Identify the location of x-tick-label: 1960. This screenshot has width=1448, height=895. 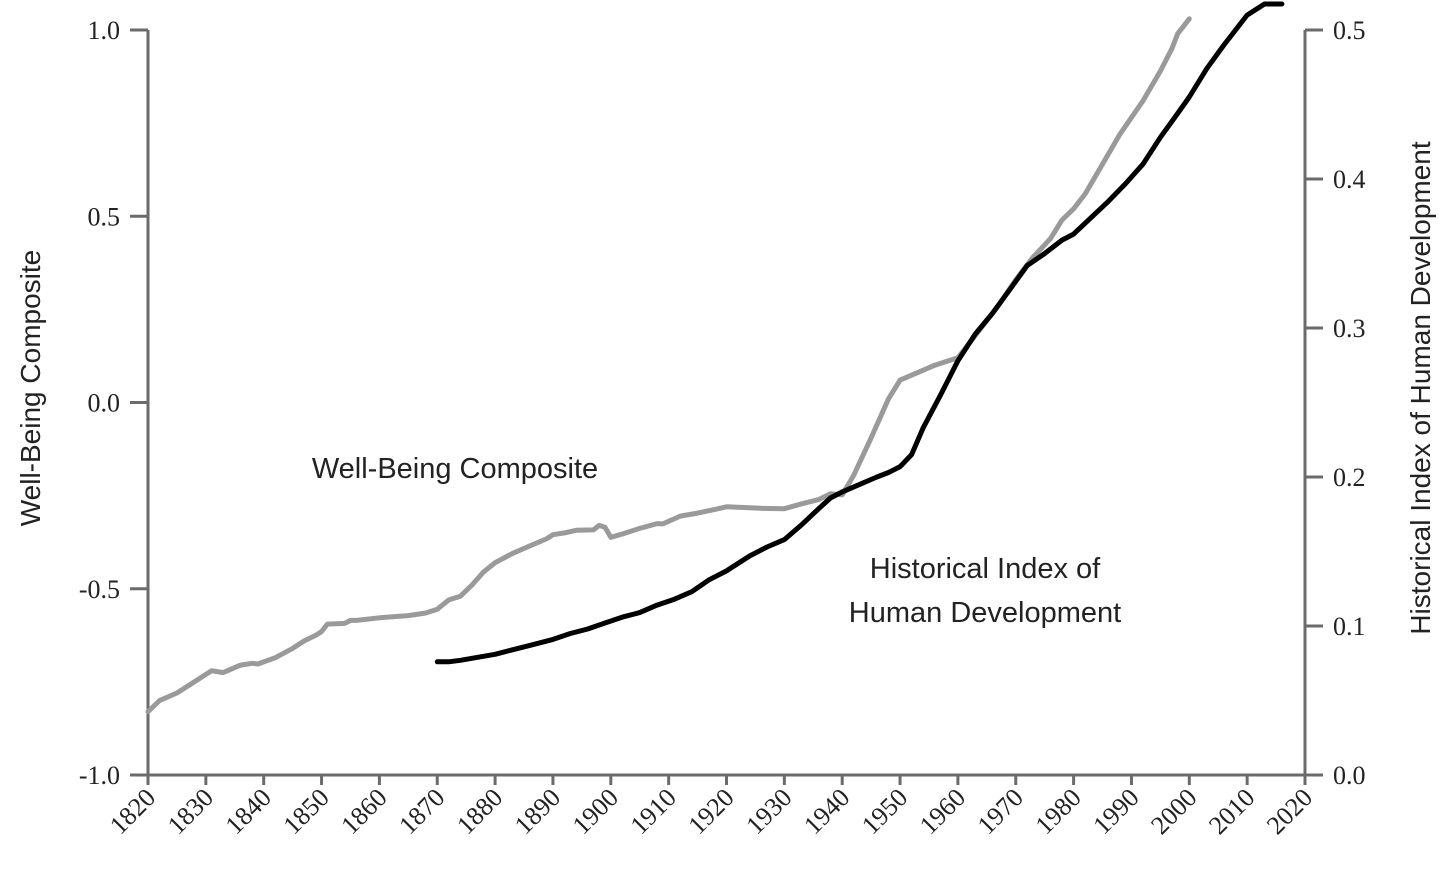
(942, 811).